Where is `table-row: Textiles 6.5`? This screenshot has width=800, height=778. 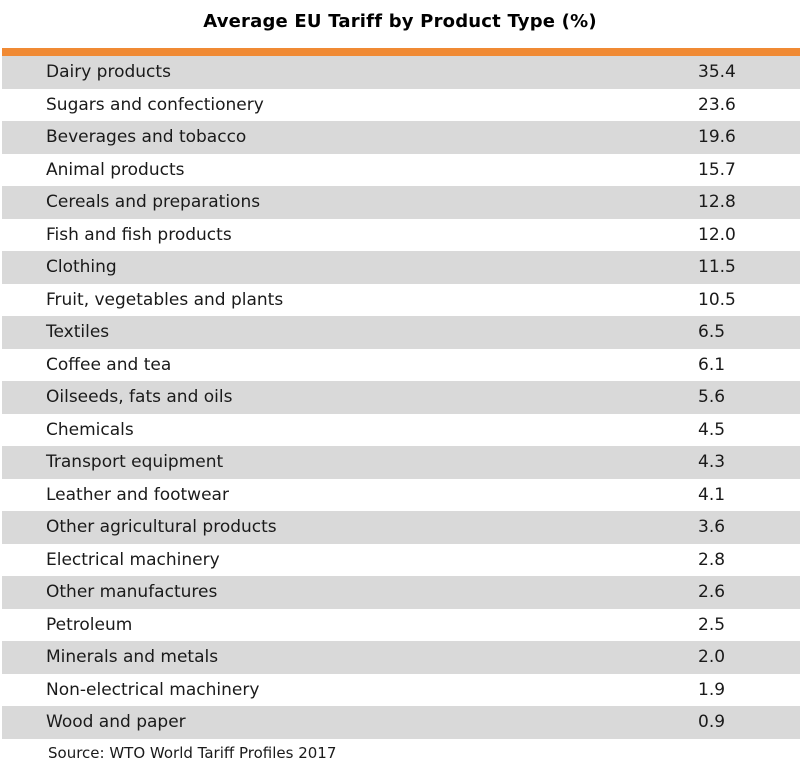 table-row: Textiles 6.5 is located at coordinates (401, 332).